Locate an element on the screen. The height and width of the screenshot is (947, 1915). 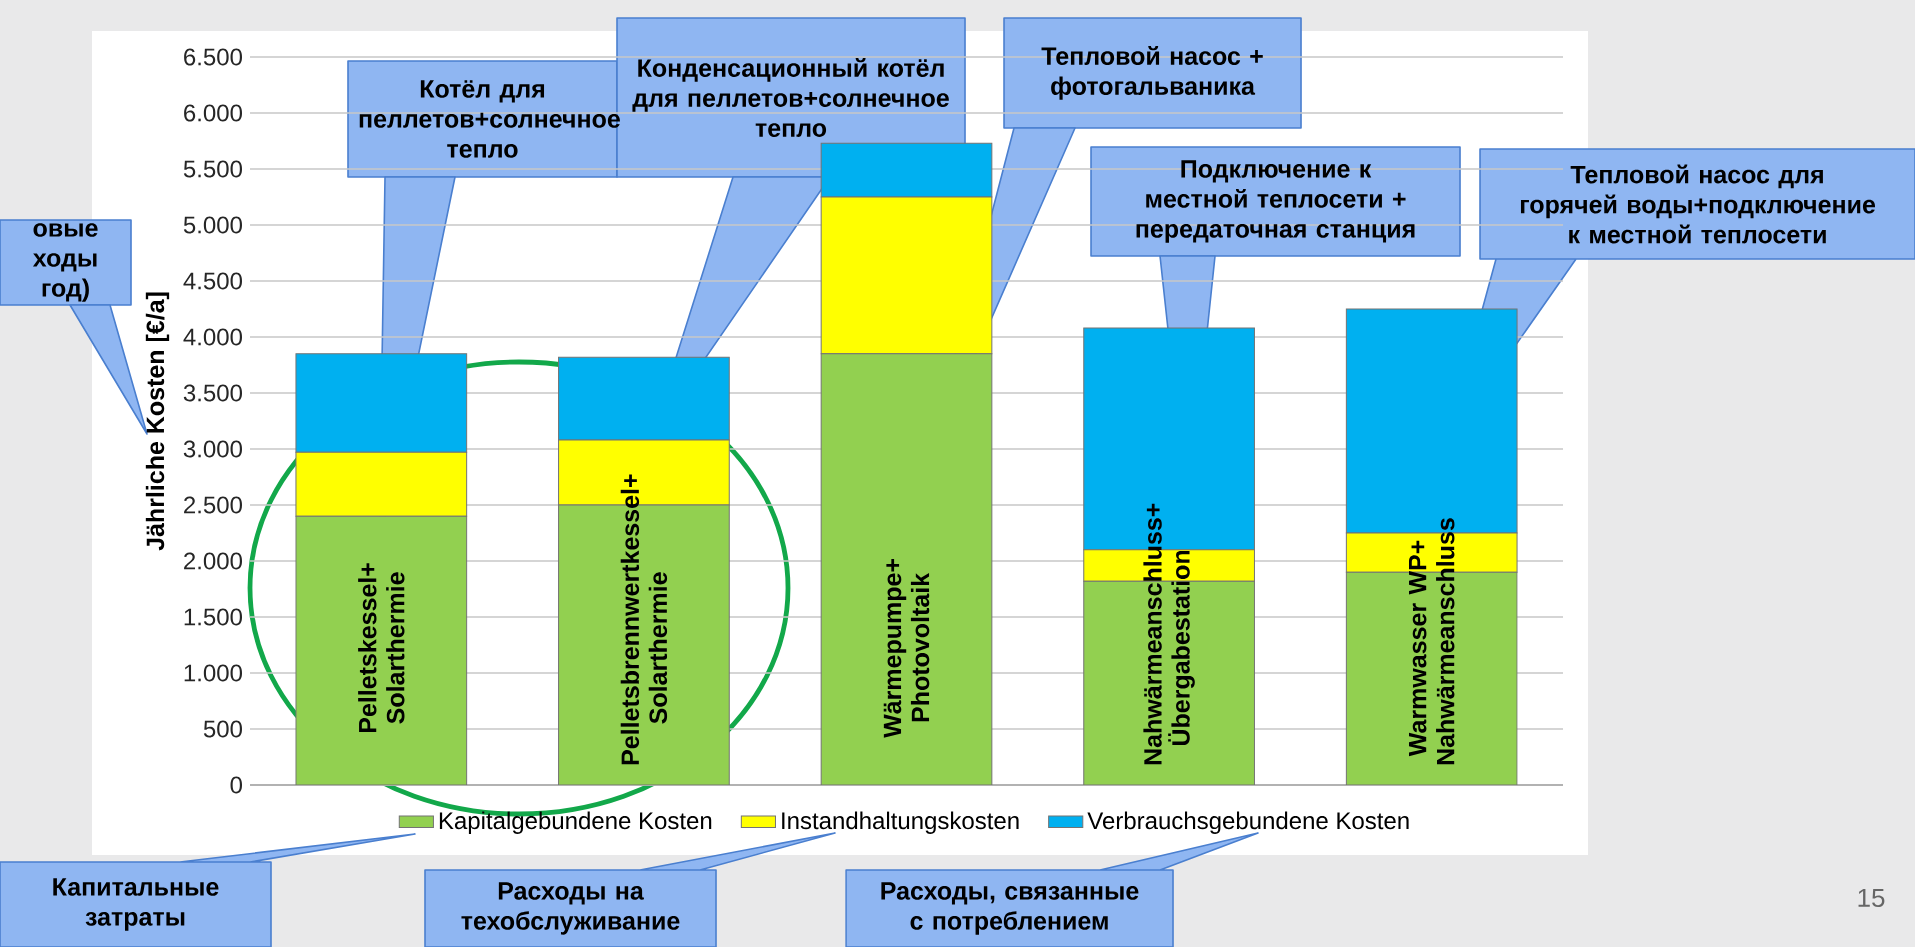
y-tick-label: 6.500 is located at coordinates (213, 57).